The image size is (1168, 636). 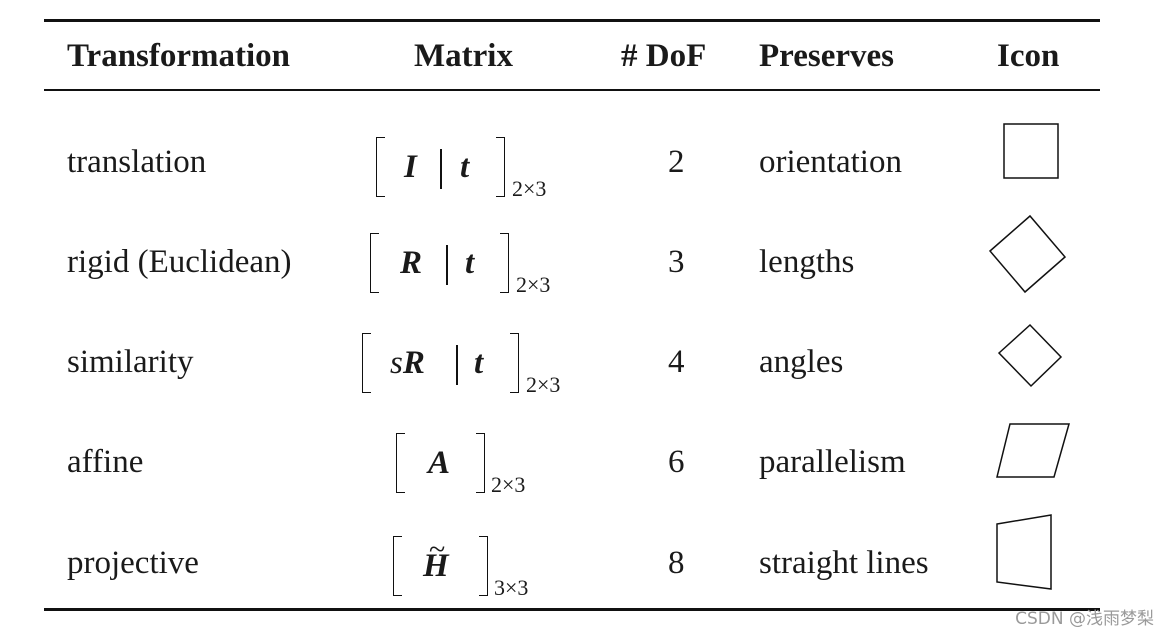 What do you see at coordinates (410, 167) in the screenshot?
I see `matrix-symbol: I` at bounding box center [410, 167].